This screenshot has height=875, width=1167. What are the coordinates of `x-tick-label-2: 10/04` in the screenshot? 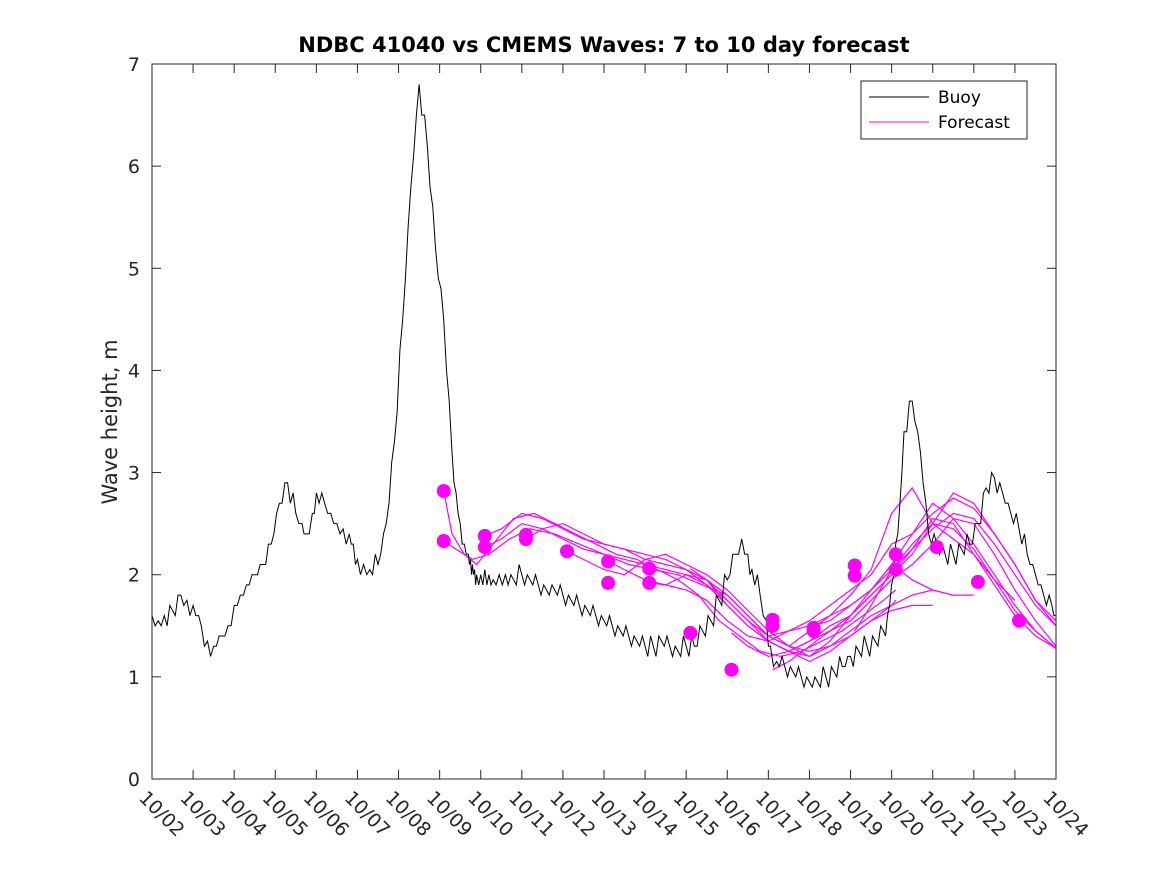 It's located at (244, 814).